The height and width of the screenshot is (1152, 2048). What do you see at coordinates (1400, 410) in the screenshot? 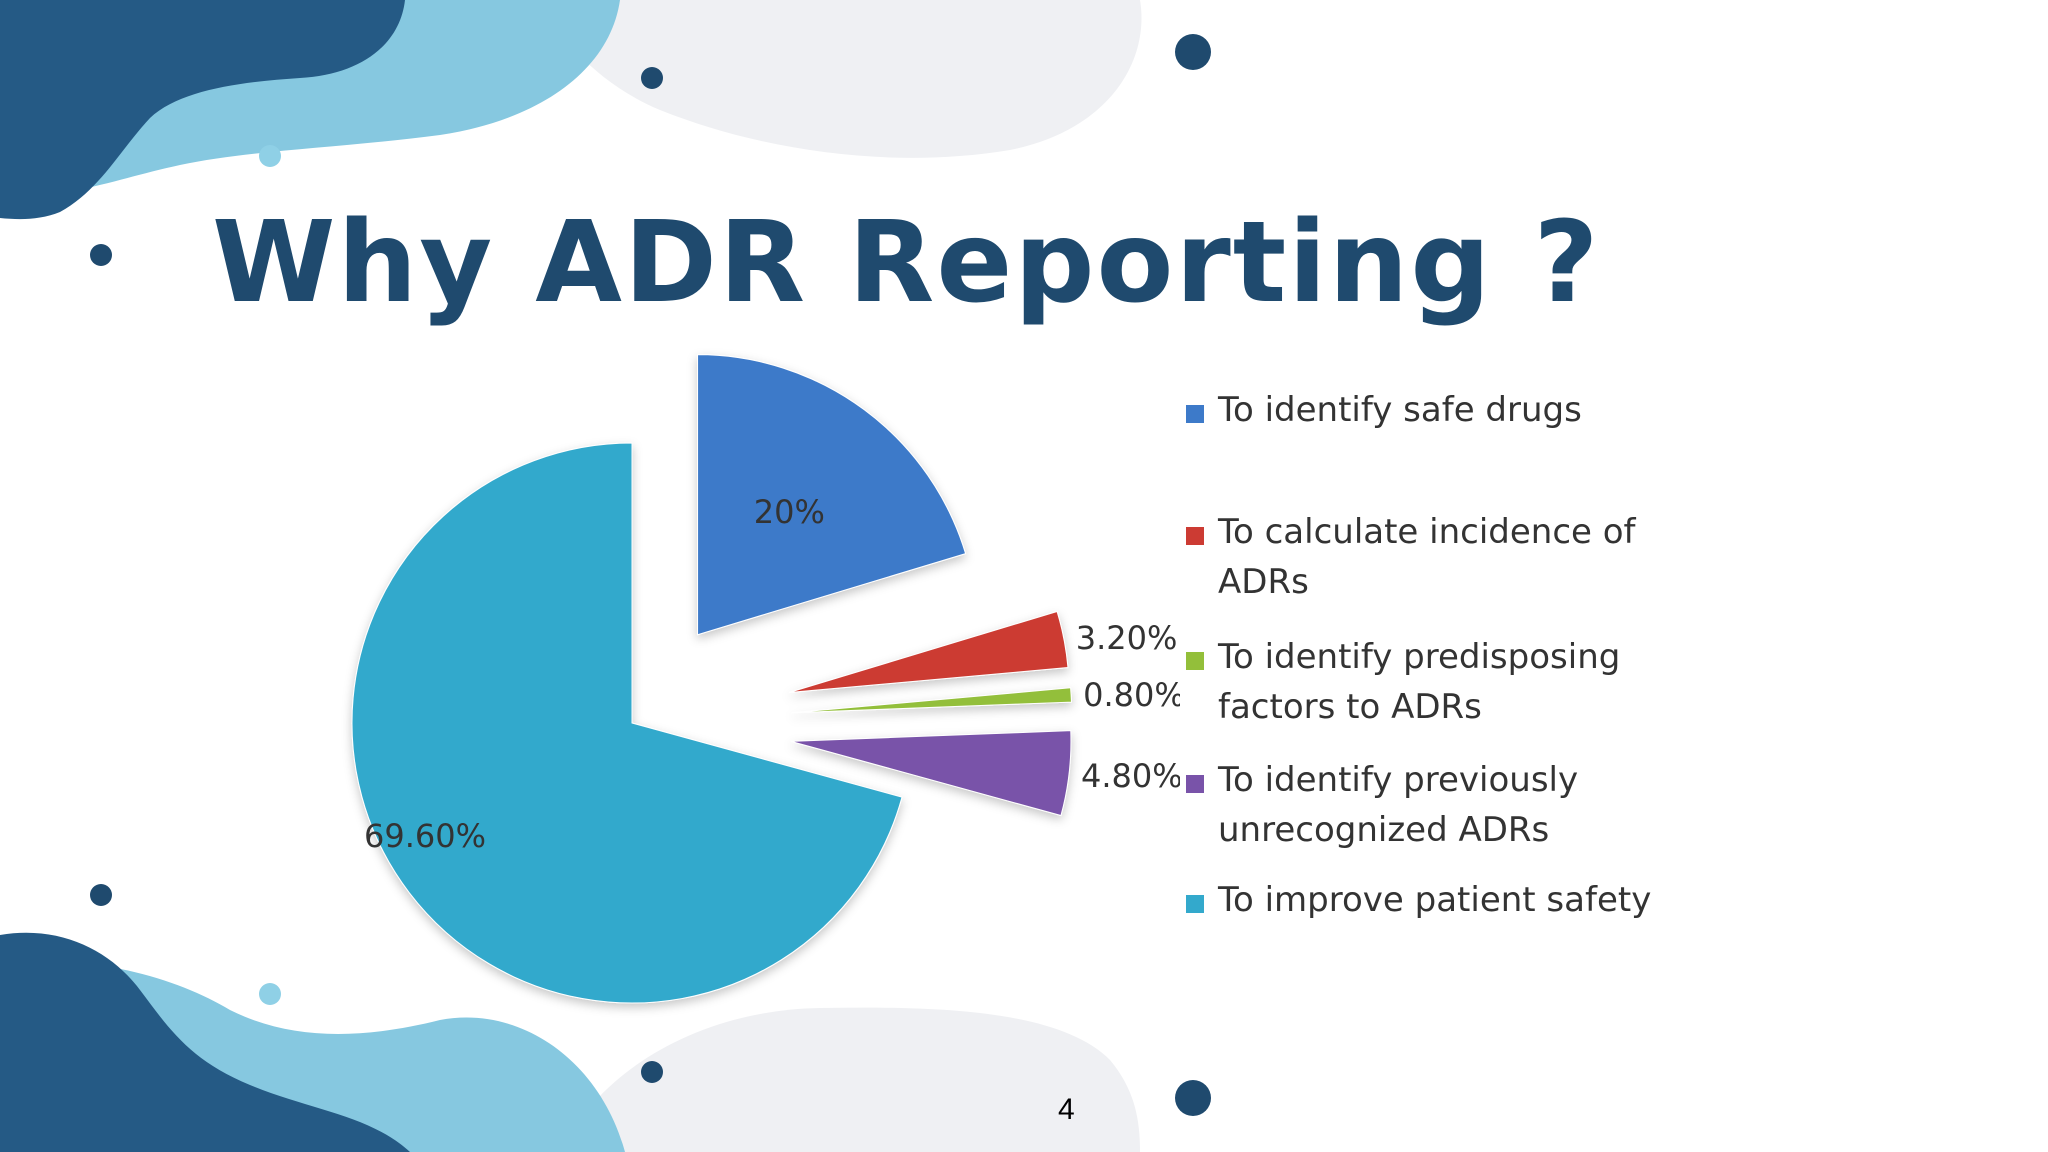
I see `legend-label: To identify safe drugs` at bounding box center [1400, 410].